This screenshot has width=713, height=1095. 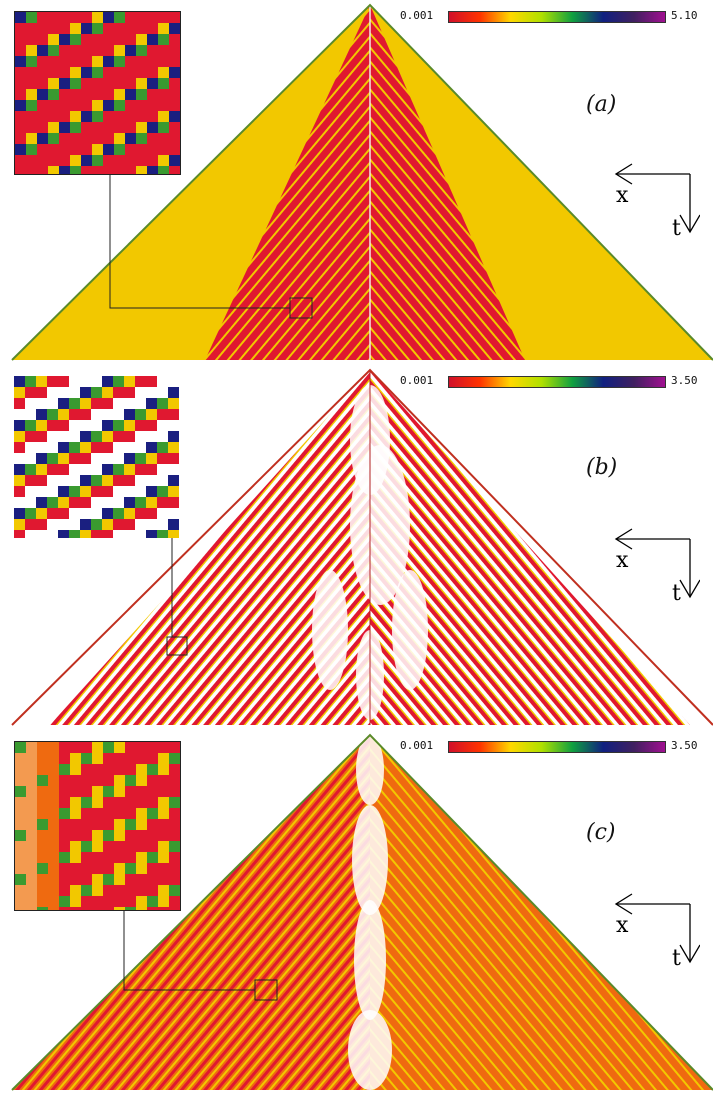 I want to click on panel-c-inset-pattern, so click(x=97, y=830).